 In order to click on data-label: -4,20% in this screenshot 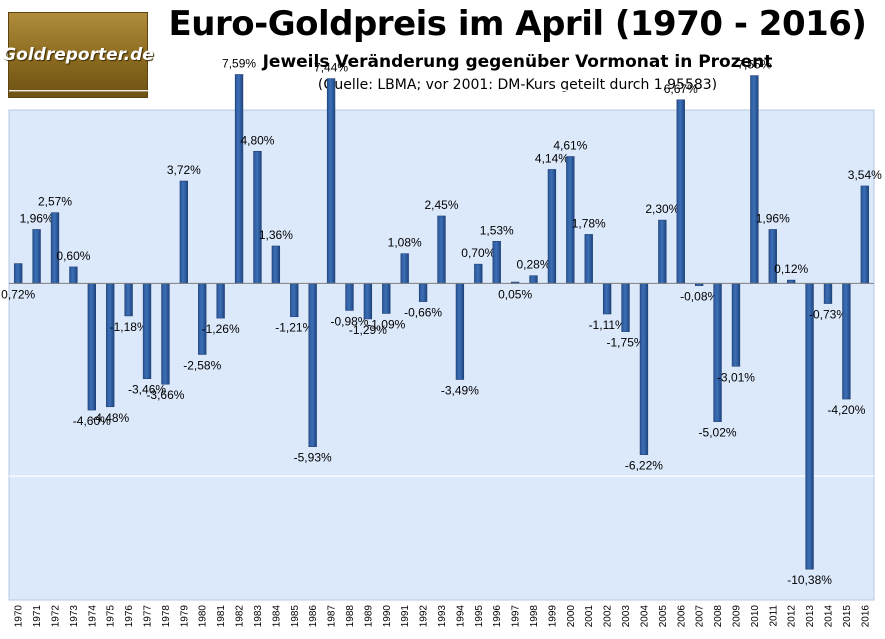, I will do `click(846, 410)`.